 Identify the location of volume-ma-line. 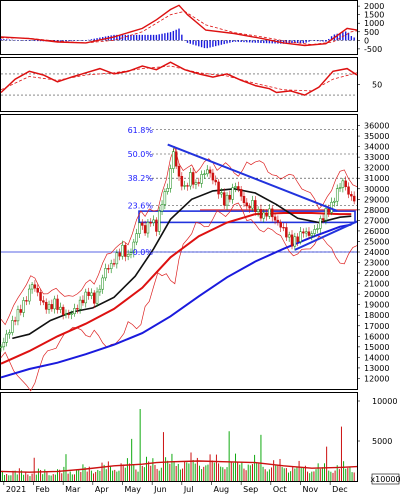
(179, 466).